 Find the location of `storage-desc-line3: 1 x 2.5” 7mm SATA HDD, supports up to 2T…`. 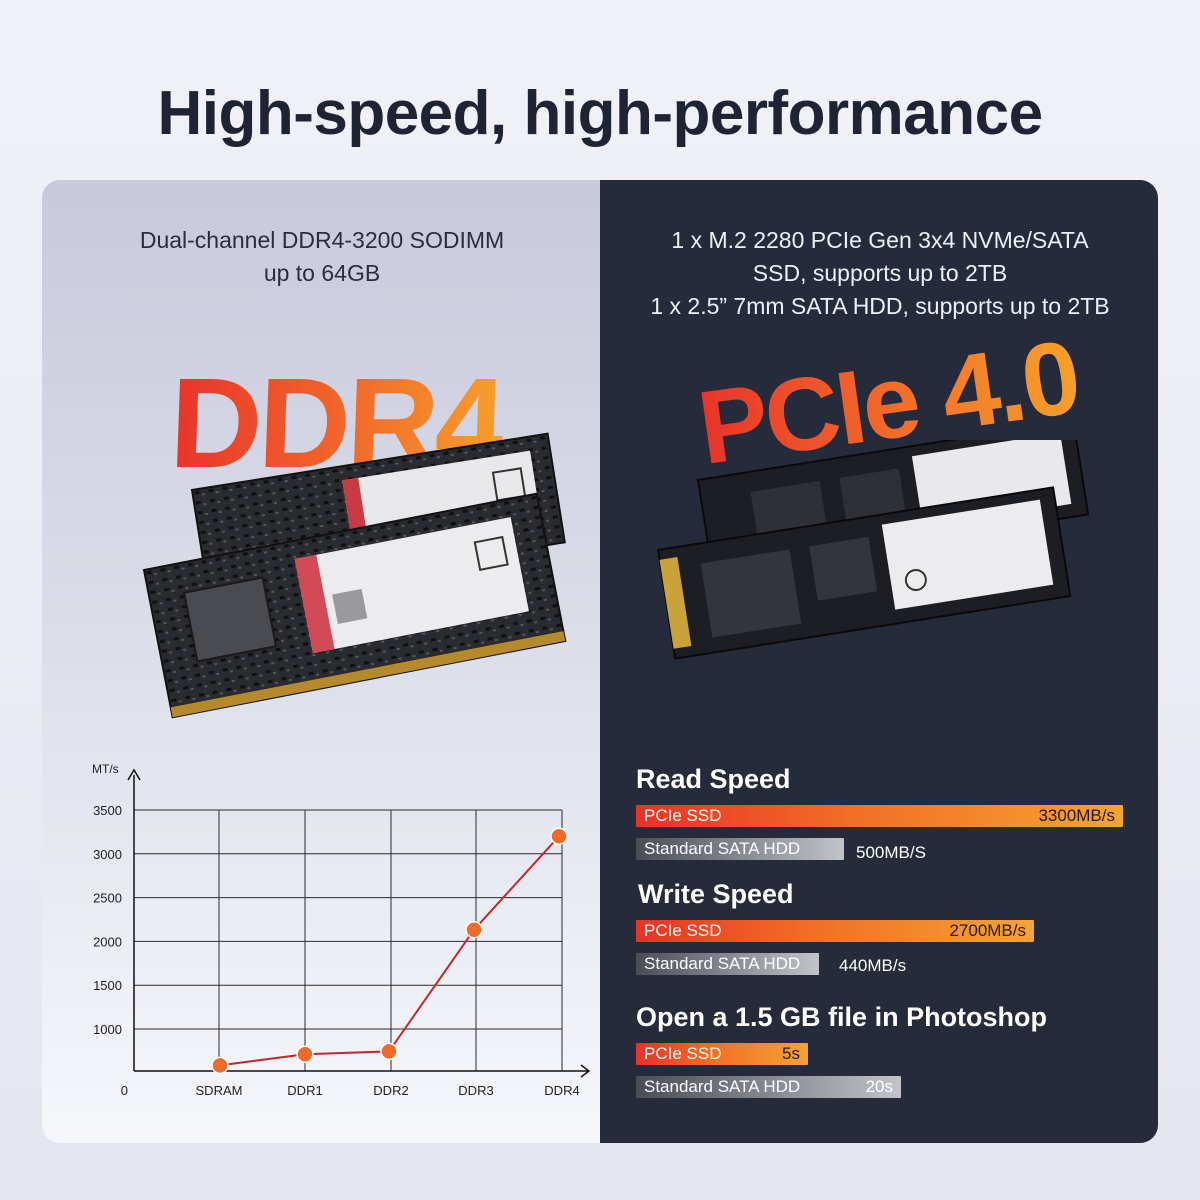

storage-desc-line3: 1 x 2.5” 7mm SATA HDD, supports up to 2T… is located at coordinates (880, 306).